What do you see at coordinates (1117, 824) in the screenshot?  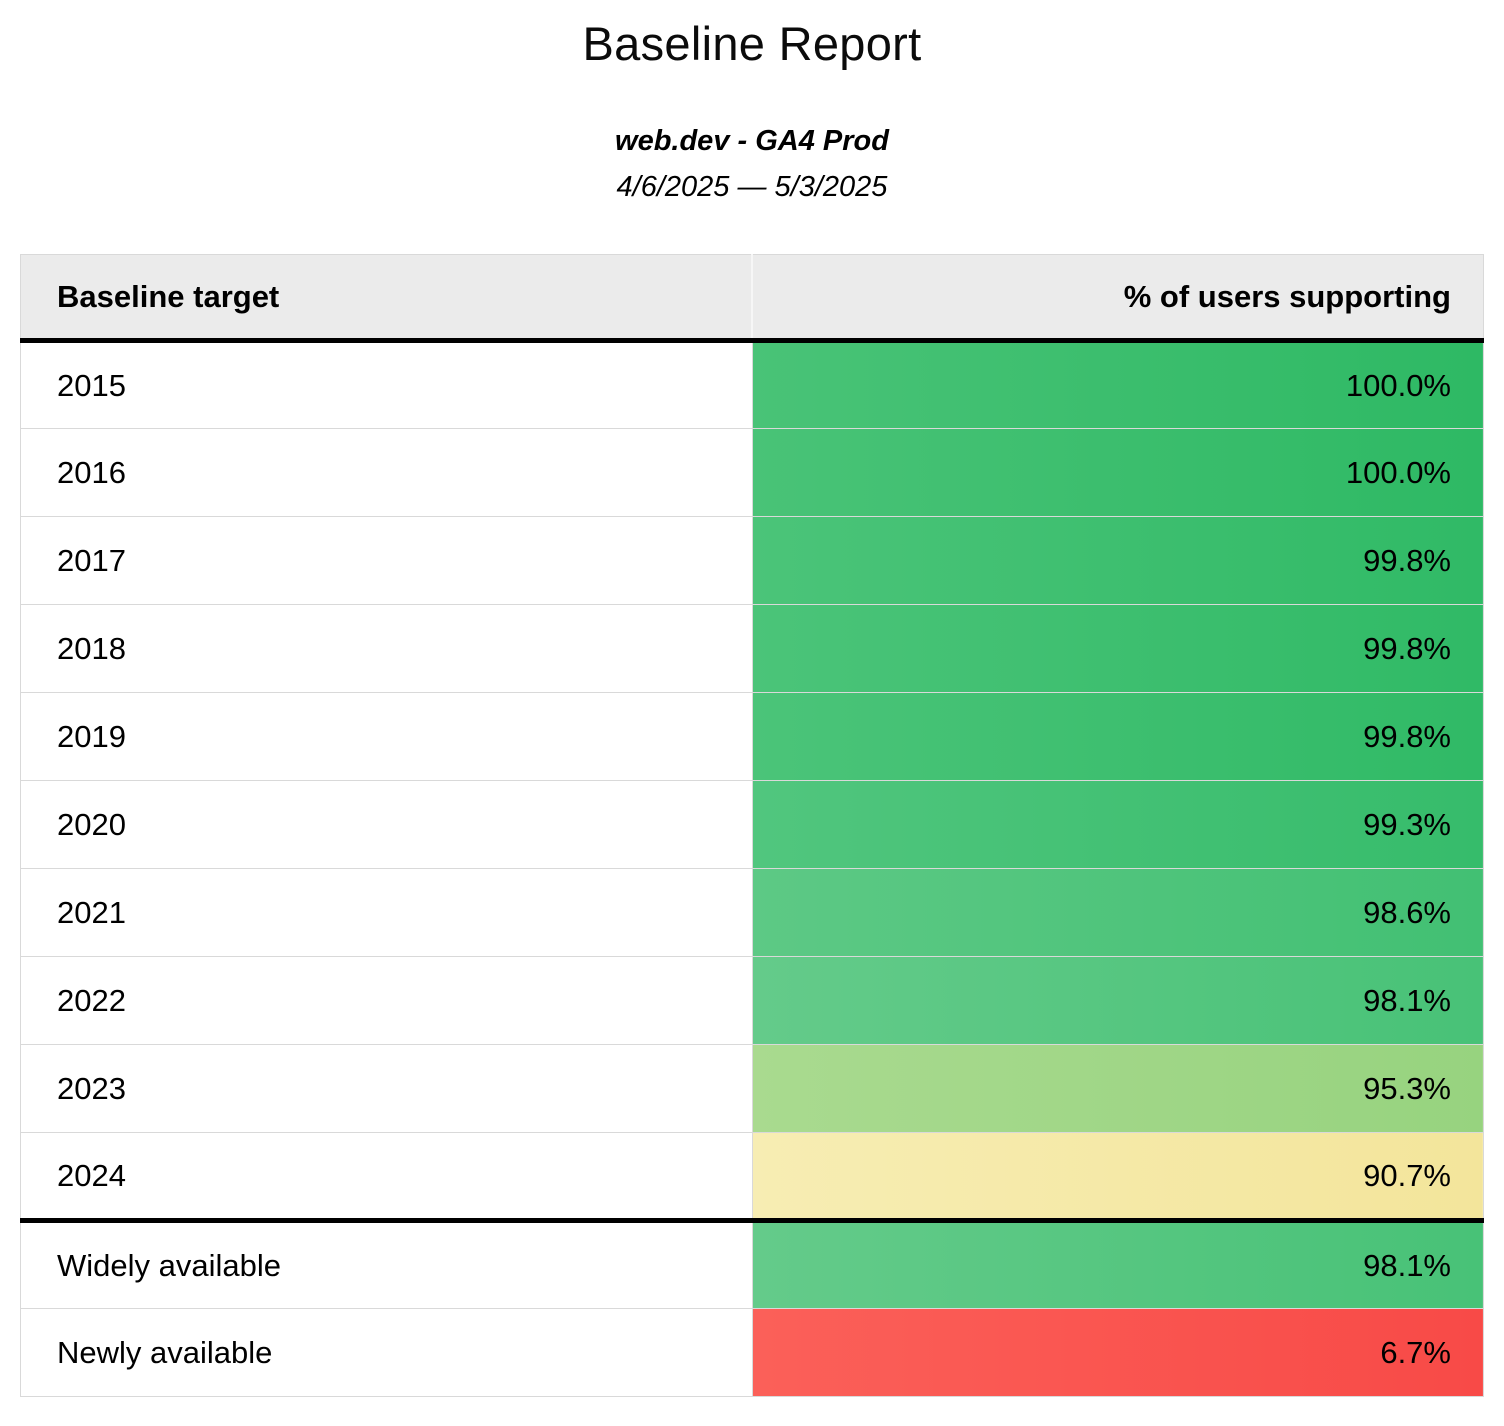 I see `percent-users-supporting-cell: 99.3%` at bounding box center [1117, 824].